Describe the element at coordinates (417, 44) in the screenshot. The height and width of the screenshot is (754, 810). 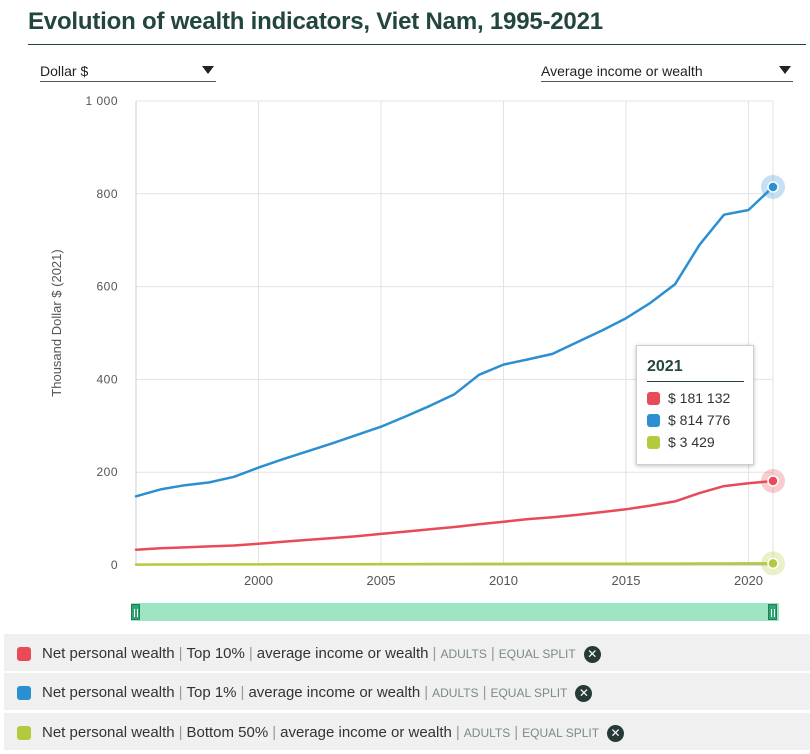
I see `title-divider` at that location.